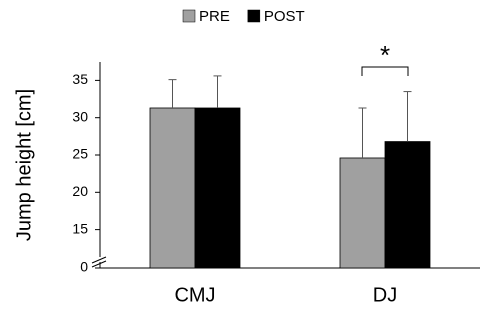  I want to click on x-tick-label: DJ, so click(385, 295).